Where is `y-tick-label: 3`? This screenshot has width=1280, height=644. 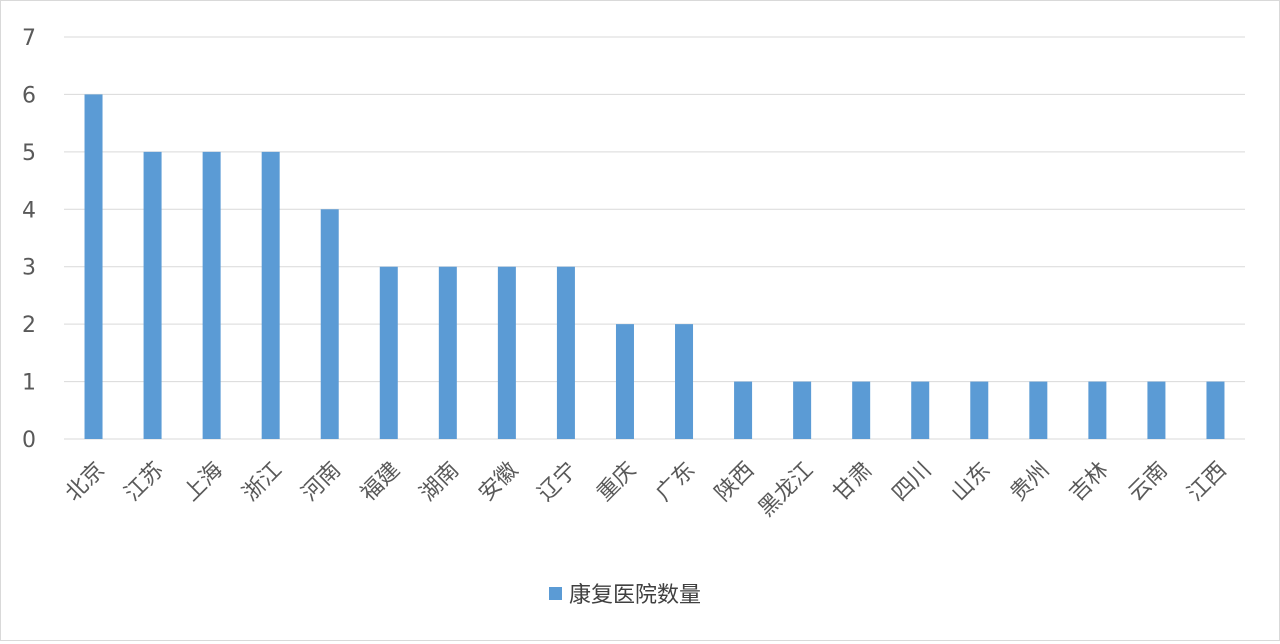
y-tick-label: 3 is located at coordinates (29, 268).